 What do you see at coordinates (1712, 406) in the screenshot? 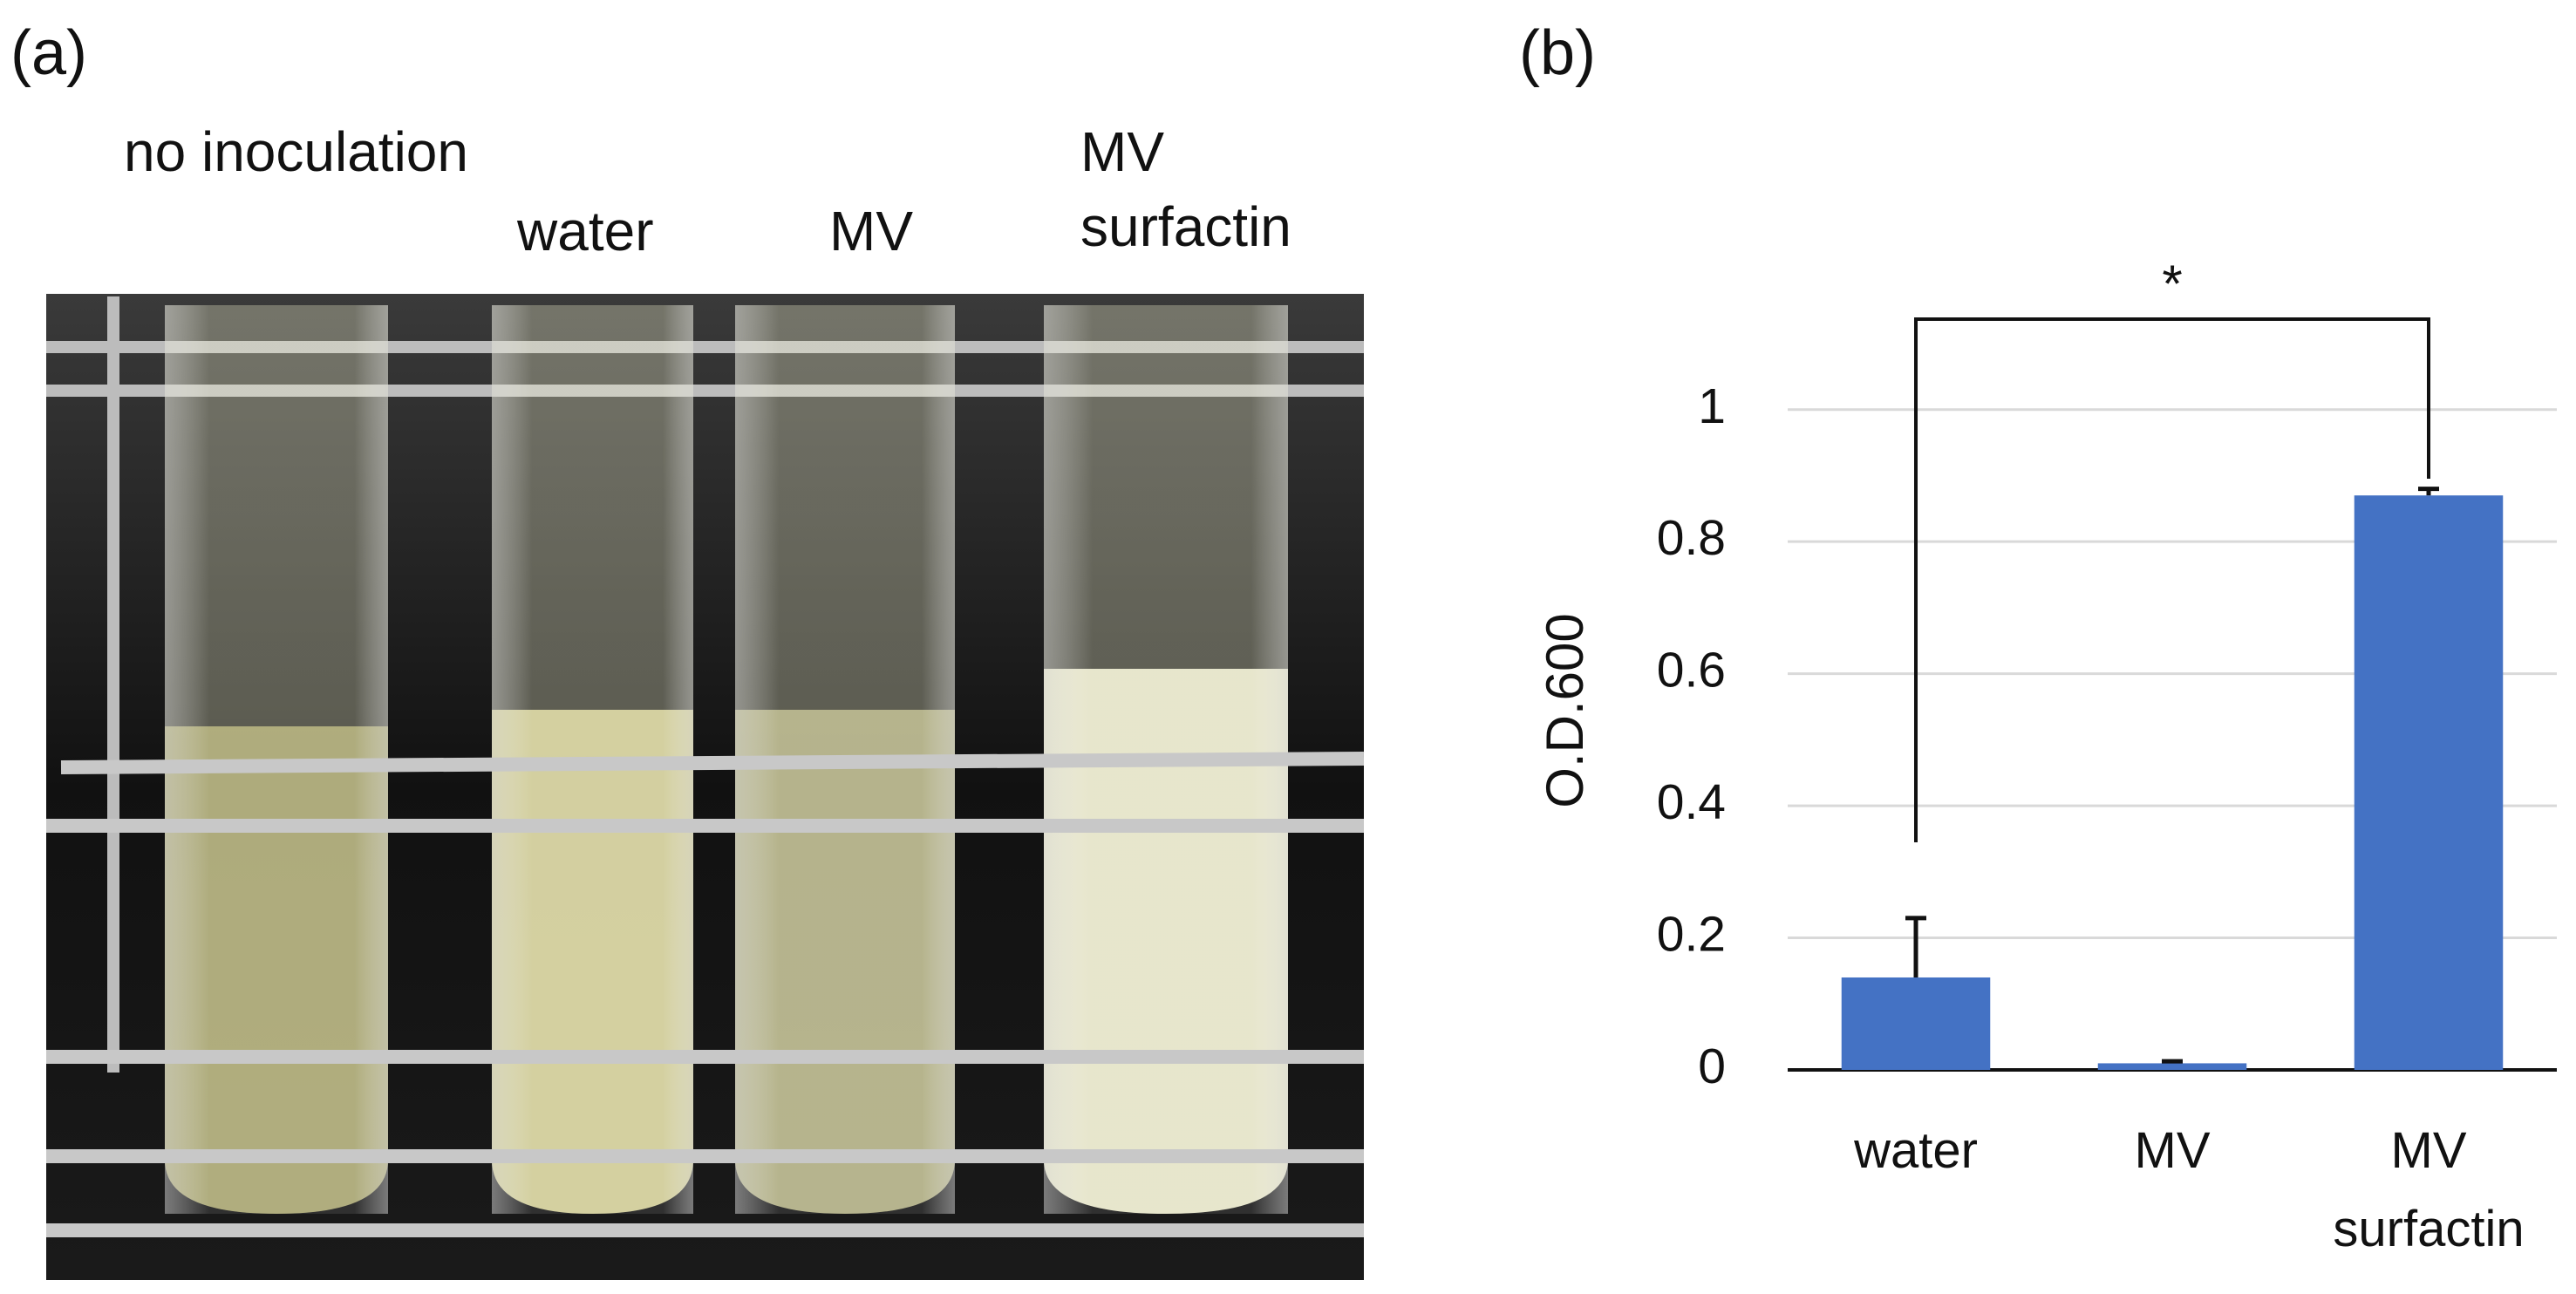
I see `y-tick-label: 1` at bounding box center [1712, 406].